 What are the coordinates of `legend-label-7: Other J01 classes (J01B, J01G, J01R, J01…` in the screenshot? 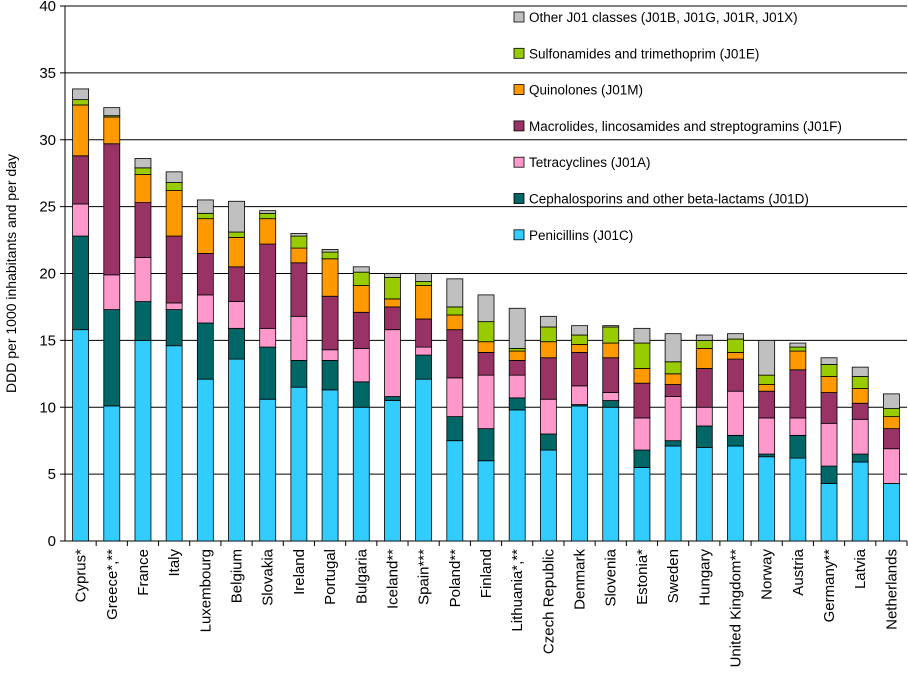 It's located at (663, 17).